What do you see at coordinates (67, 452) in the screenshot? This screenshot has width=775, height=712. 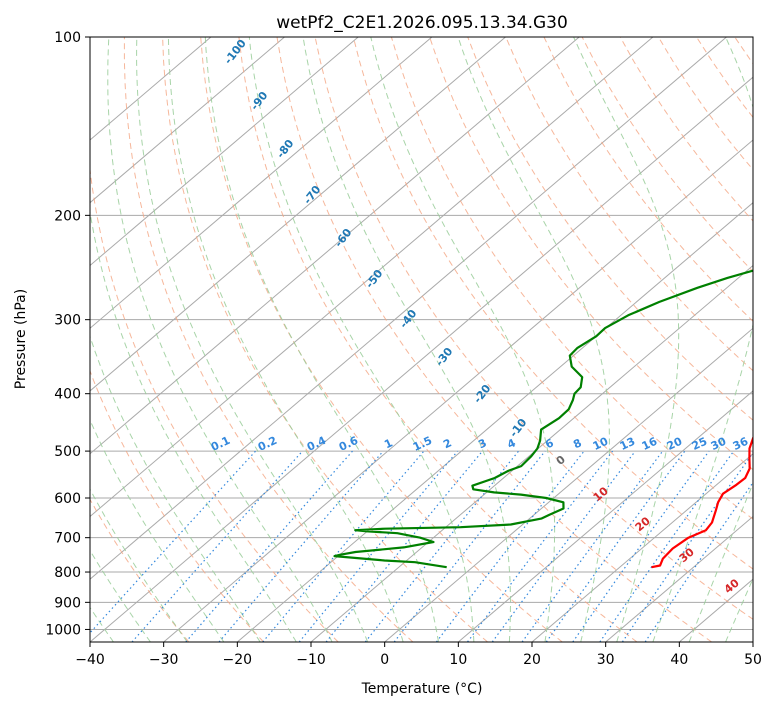 I see `y-tick-label: 500` at bounding box center [67, 452].